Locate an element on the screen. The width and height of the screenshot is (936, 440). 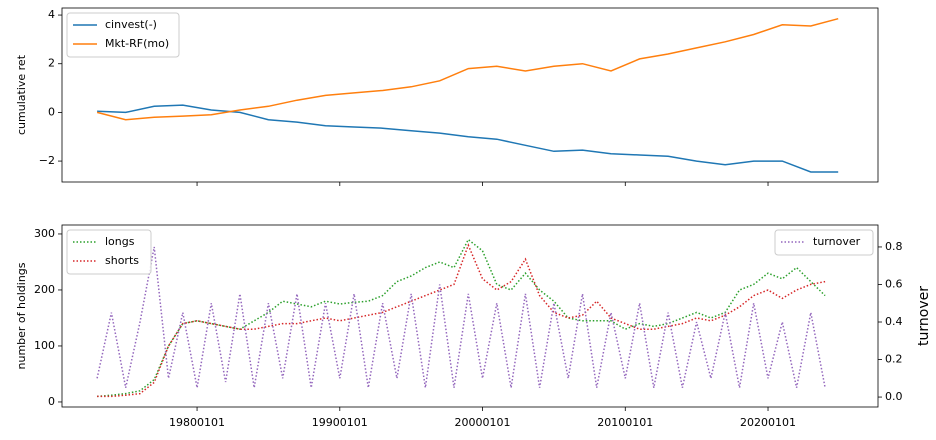
series-line is located at coordinates (468, 138).